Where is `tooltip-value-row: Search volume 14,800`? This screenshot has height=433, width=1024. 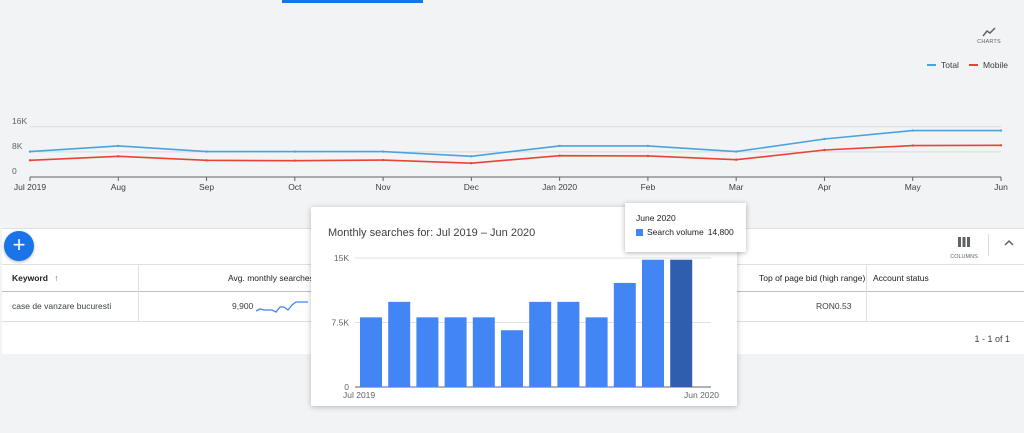
tooltip-value-row: Search volume 14,800 is located at coordinates (691, 232).